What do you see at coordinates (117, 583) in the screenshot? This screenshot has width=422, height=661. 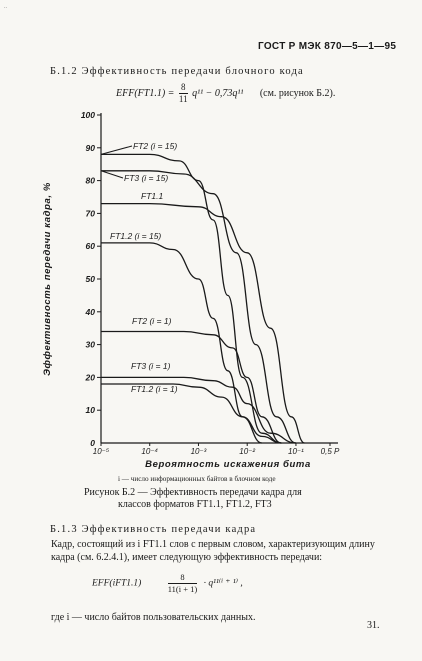 I see `formula2-lhs: EFF(iFT1.1)` at bounding box center [117, 583].